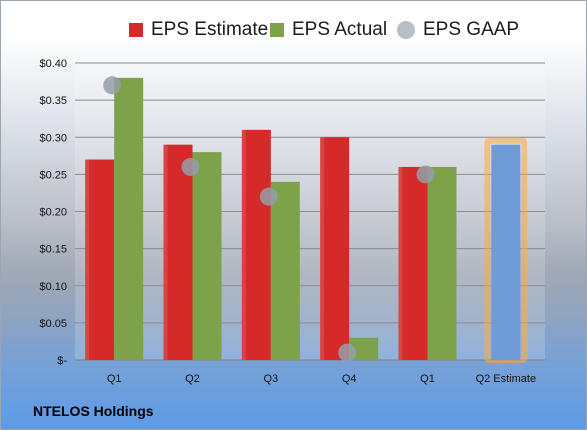 The image size is (587, 431). I want to click on legend-label-eps-gaap: EPS GAAP, so click(471, 29).